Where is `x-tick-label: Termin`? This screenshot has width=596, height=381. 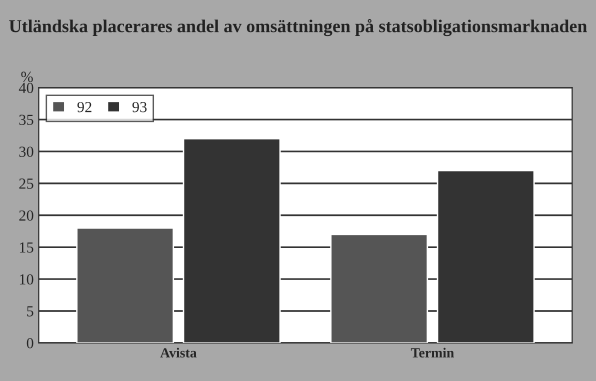 x-tick-label: Termin is located at coordinates (432, 353).